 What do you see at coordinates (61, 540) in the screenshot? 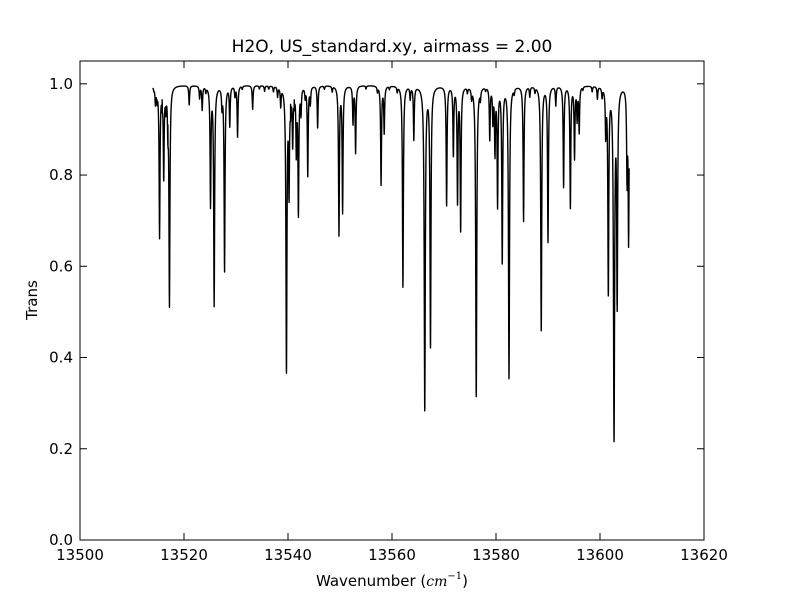
I see `y-tick-label: 0.0` at bounding box center [61, 540].